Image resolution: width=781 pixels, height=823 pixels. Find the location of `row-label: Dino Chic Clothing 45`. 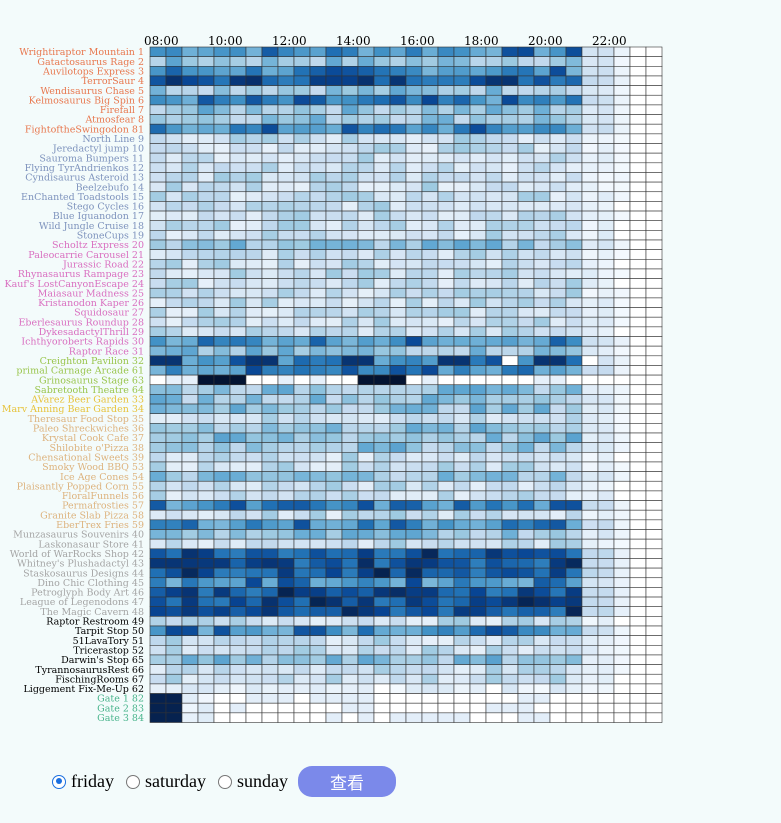

row-label: Dino Chic Clothing 45 is located at coordinates (90, 583).